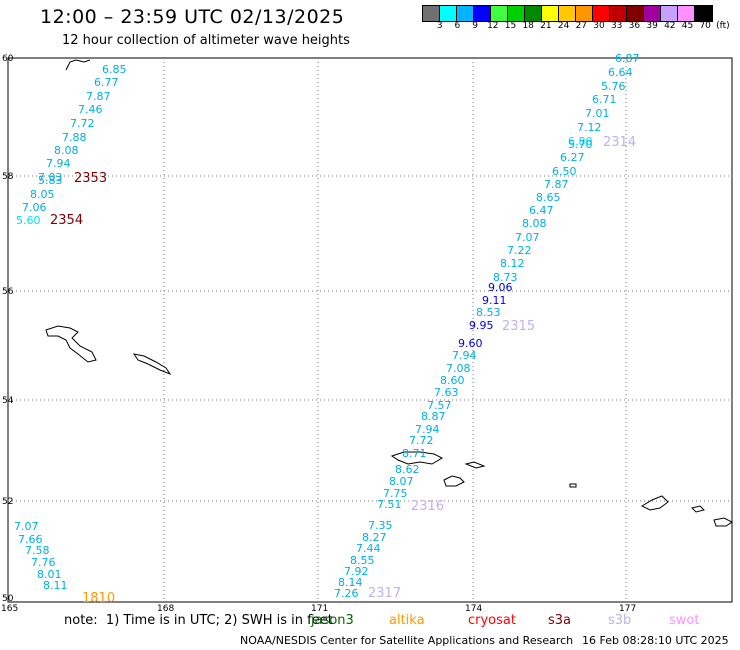  What do you see at coordinates (580, 141) in the screenshot?
I see `wave-height-value: 6.80` at bounding box center [580, 141].